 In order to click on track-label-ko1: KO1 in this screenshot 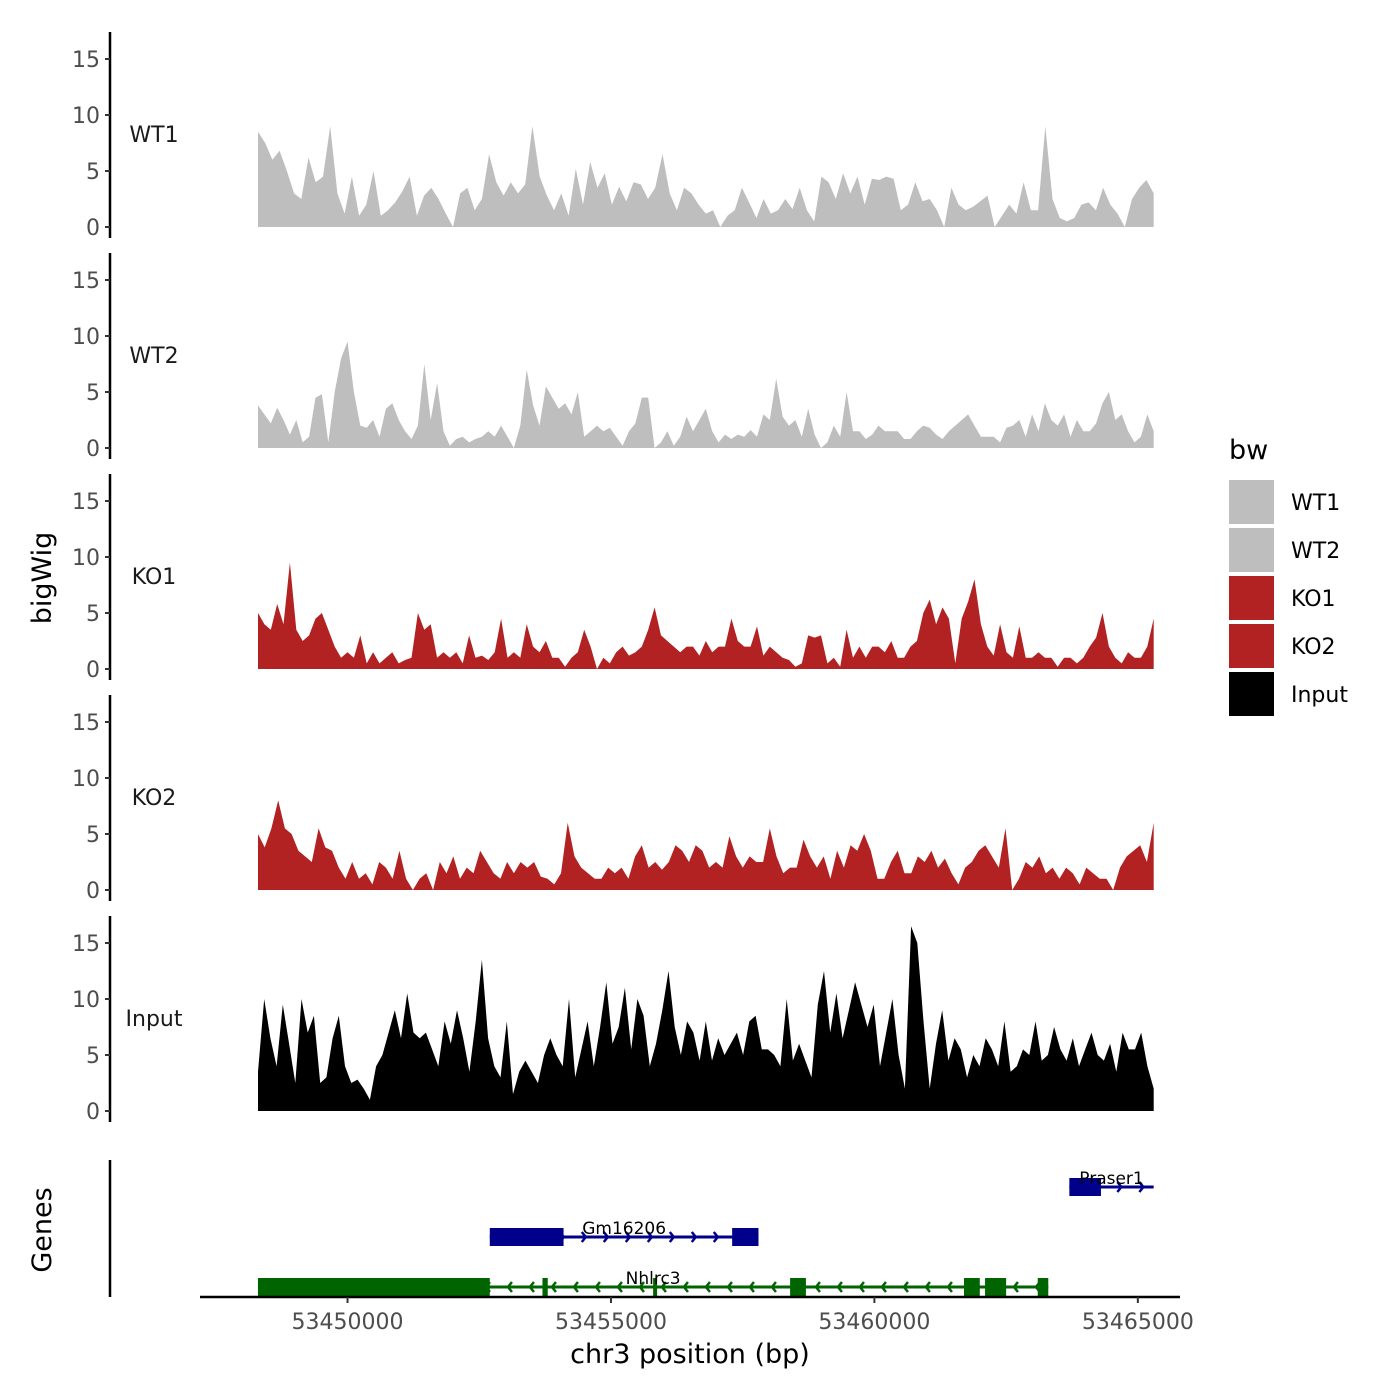, I will do `click(154, 577)`.